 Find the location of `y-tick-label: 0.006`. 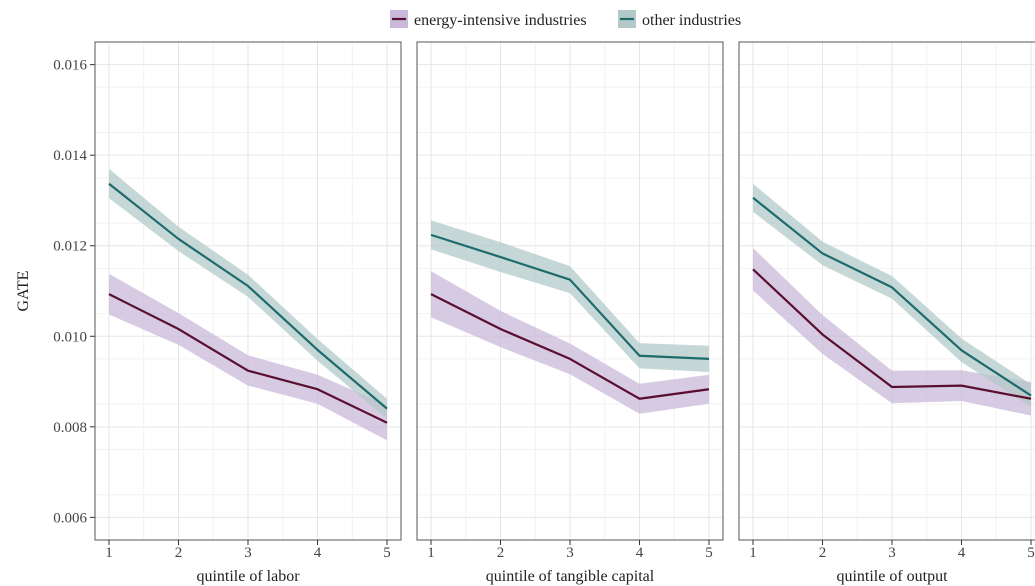

y-tick-label: 0.006 is located at coordinates (70, 518).